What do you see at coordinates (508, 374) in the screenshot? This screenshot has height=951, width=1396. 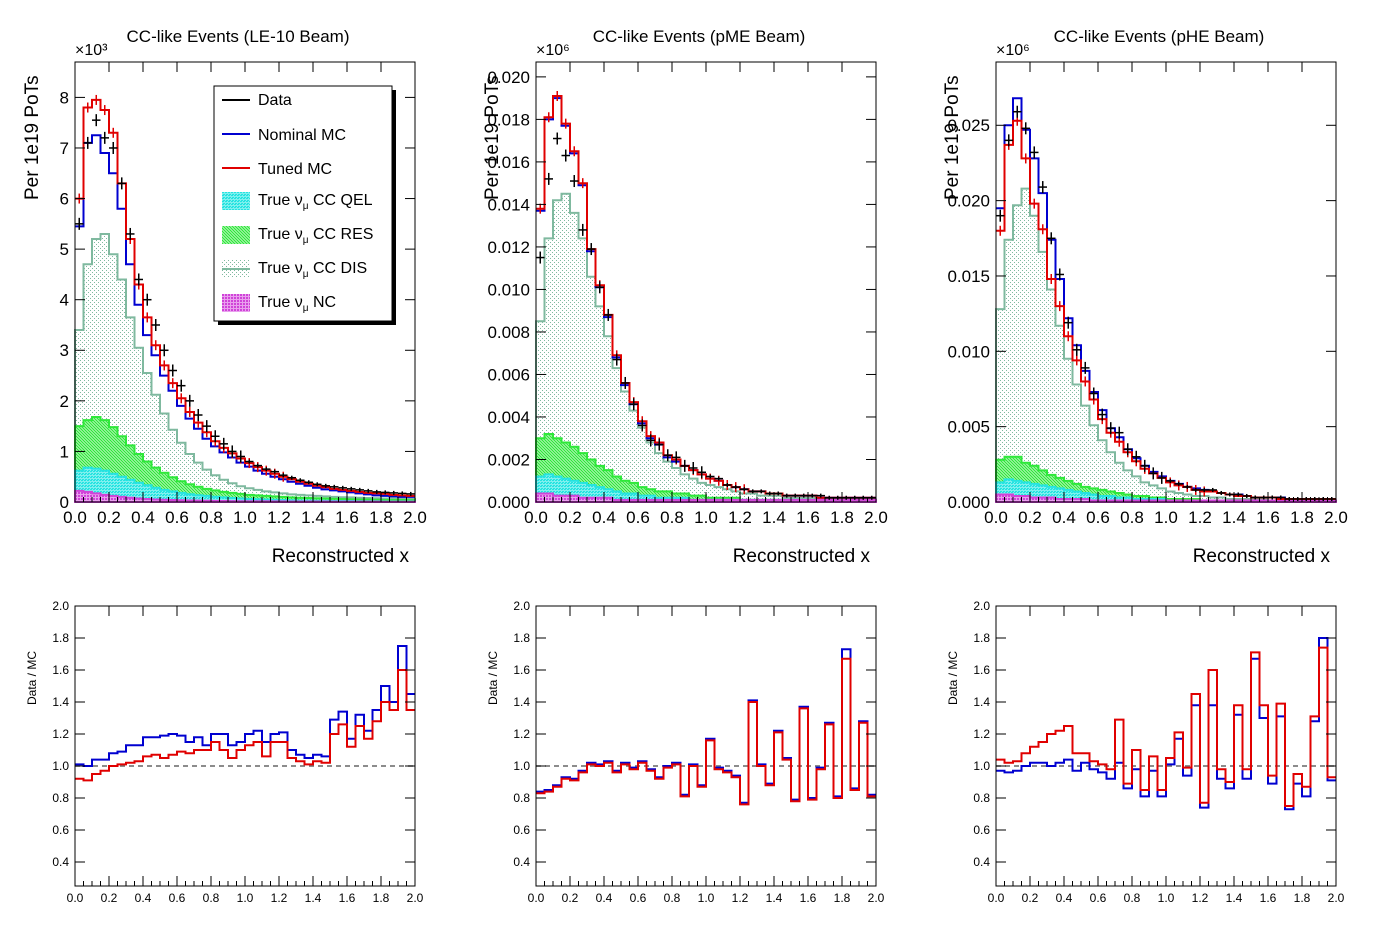 I see `y-tick-label: 0.006` at bounding box center [508, 374].